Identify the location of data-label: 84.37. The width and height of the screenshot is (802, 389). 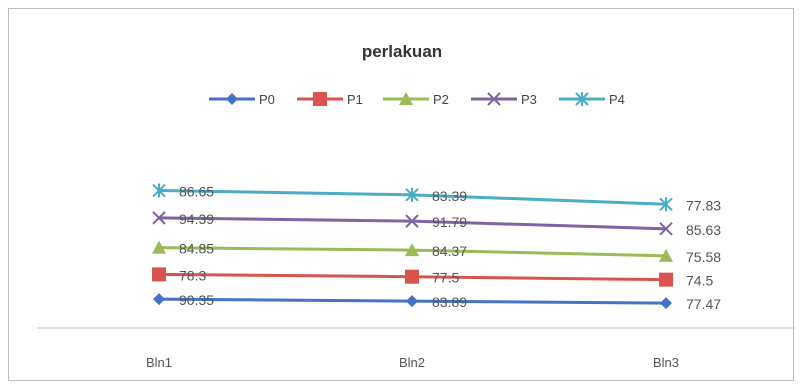
(449, 251).